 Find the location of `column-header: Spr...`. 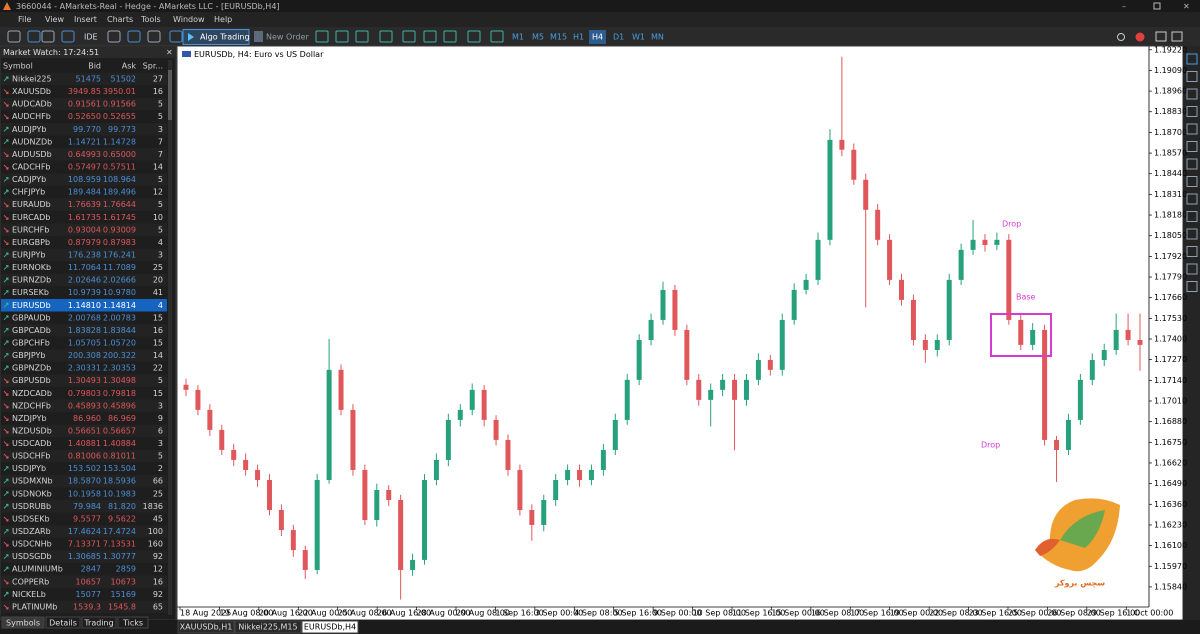

column-header: Spr... is located at coordinates (153, 66).